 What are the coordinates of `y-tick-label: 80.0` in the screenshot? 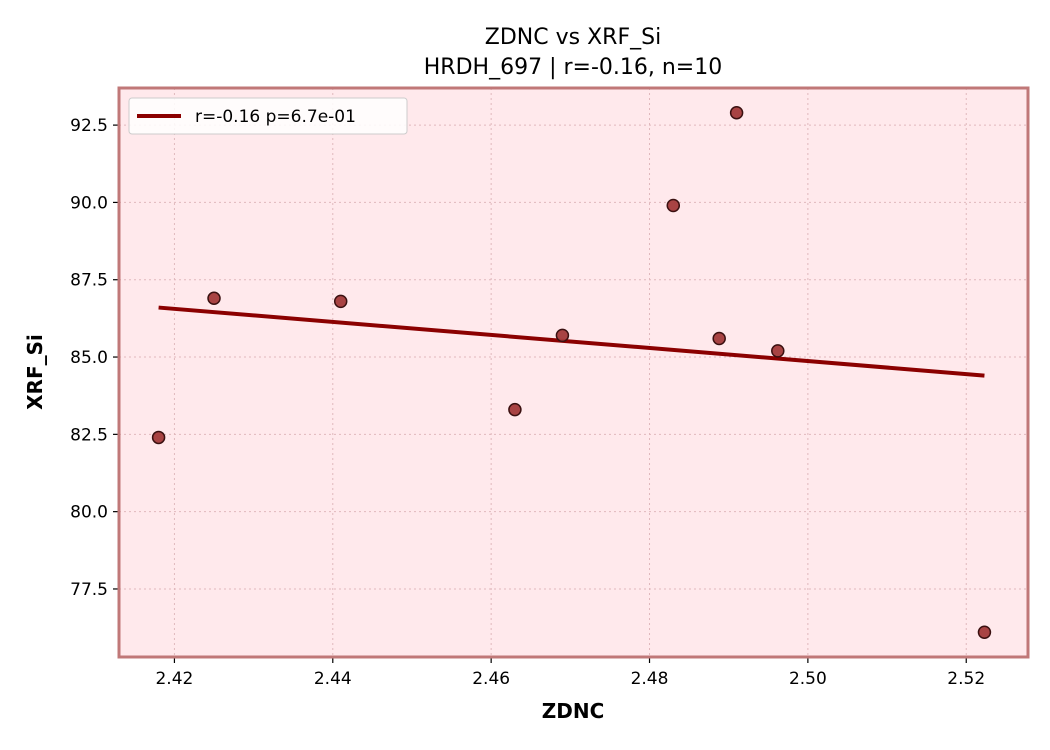 It's located at (89, 513).